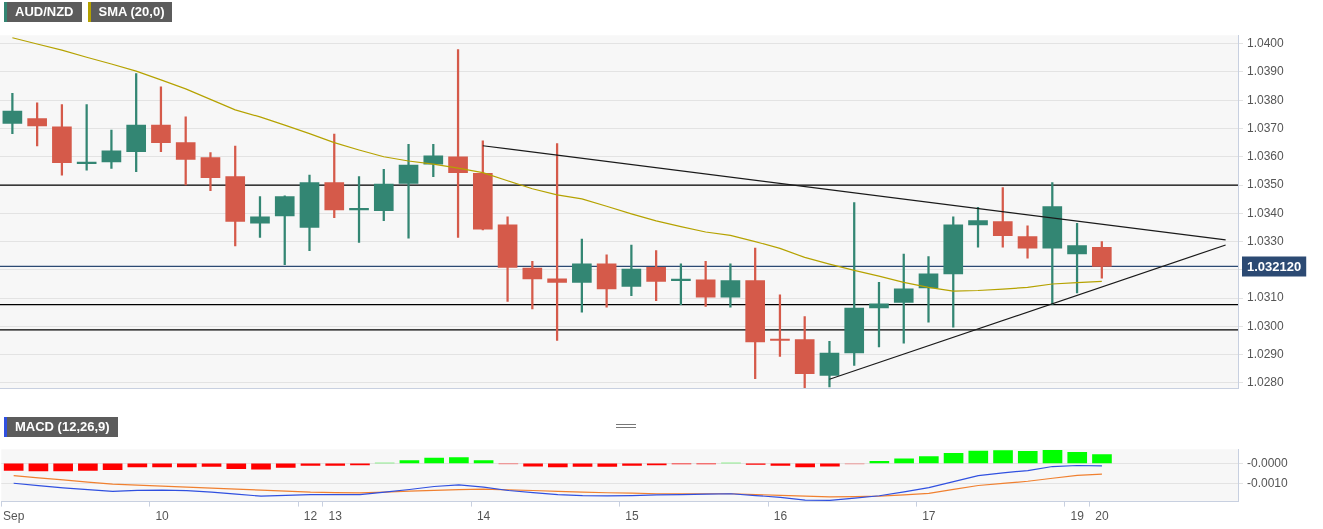 The height and width of the screenshot is (529, 1323). Describe the element at coordinates (1266, 184) in the screenshot. I see `y-tick-label: 1.0350` at that location.